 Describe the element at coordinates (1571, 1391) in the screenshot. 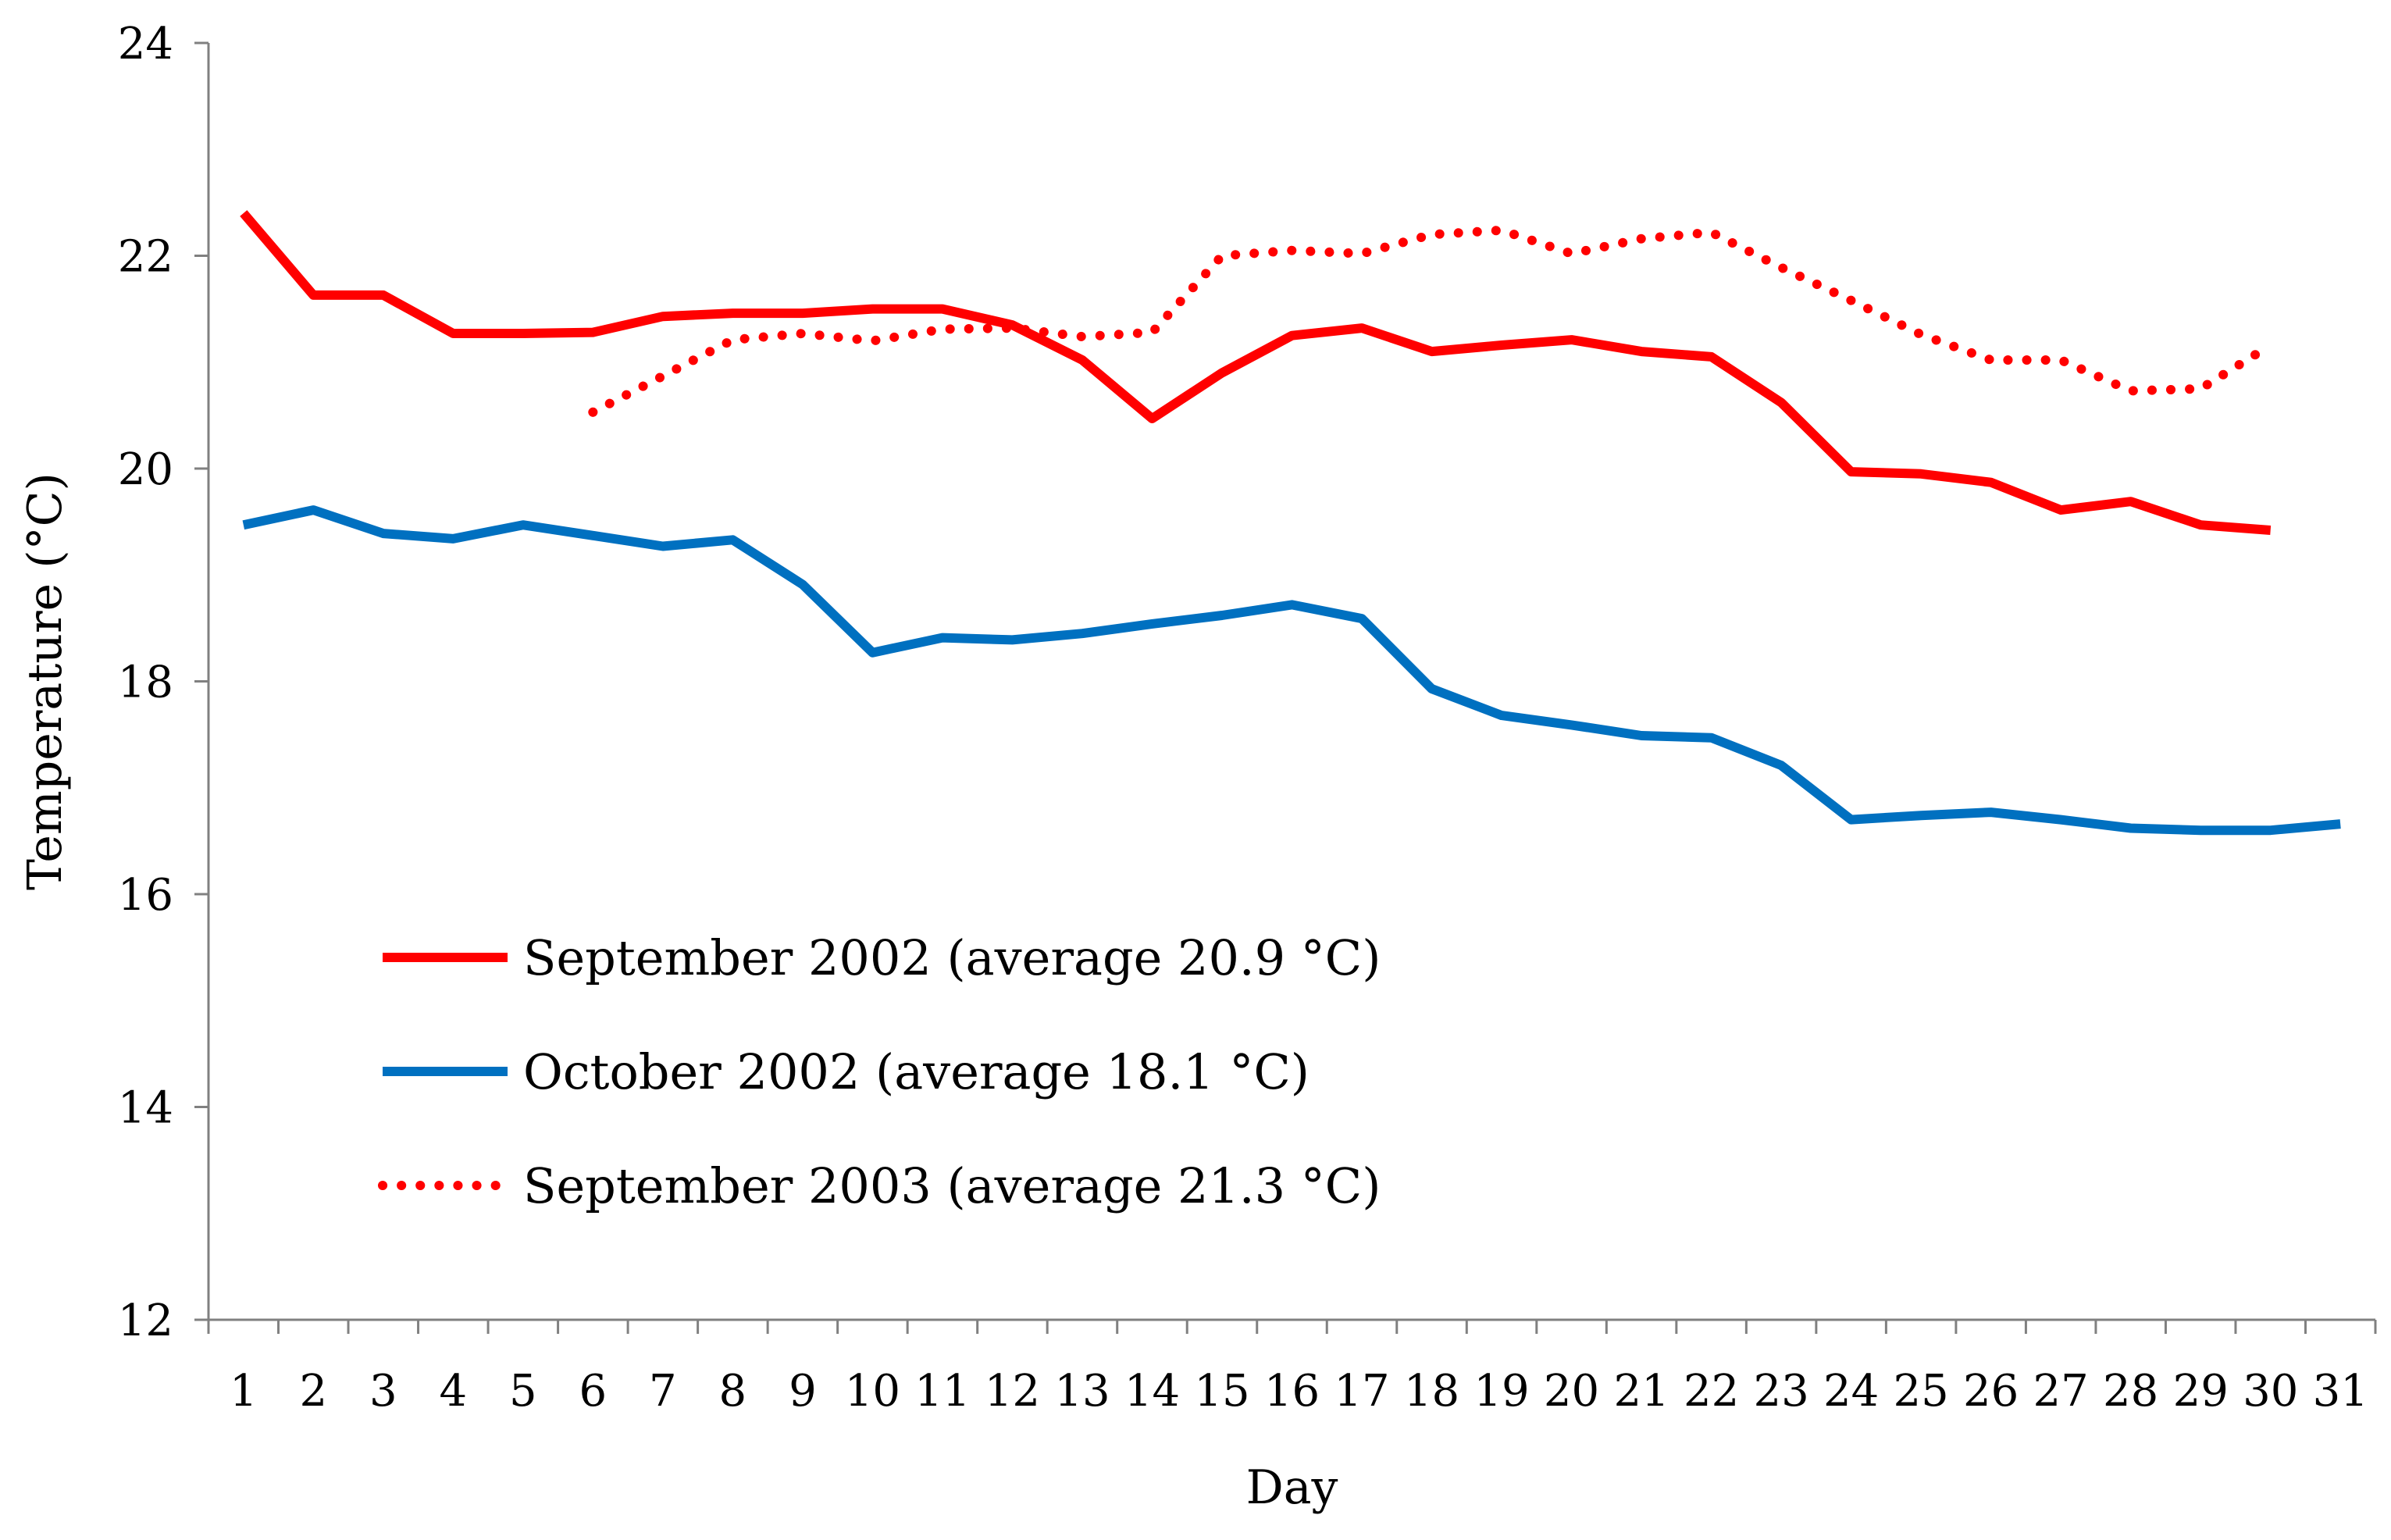

I see `x-tick-label: 20` at that location.